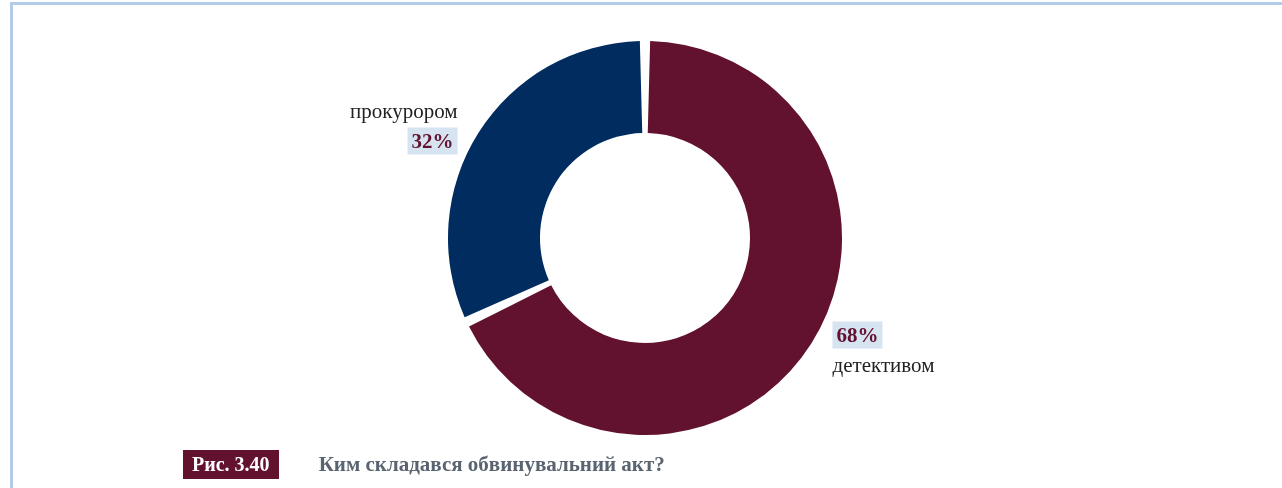 This screenshot has height=488, width=1282. What do you see at coordinates (857, 334) in the screenshot?
I see `data-label: 68%` at bounding box center [857, 334].